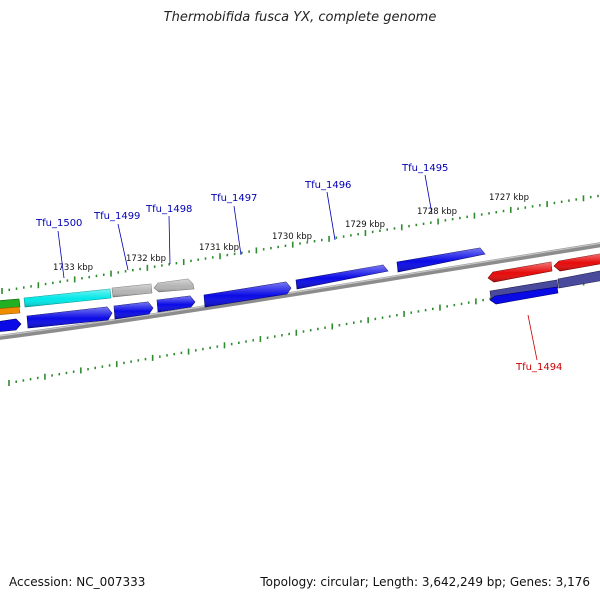 This screenshot has width=600, height=600. Describe the element at coordinates (116, 216) in the screenshot. I see `gene-label-tfu1499: Tfu_1499` at that location.